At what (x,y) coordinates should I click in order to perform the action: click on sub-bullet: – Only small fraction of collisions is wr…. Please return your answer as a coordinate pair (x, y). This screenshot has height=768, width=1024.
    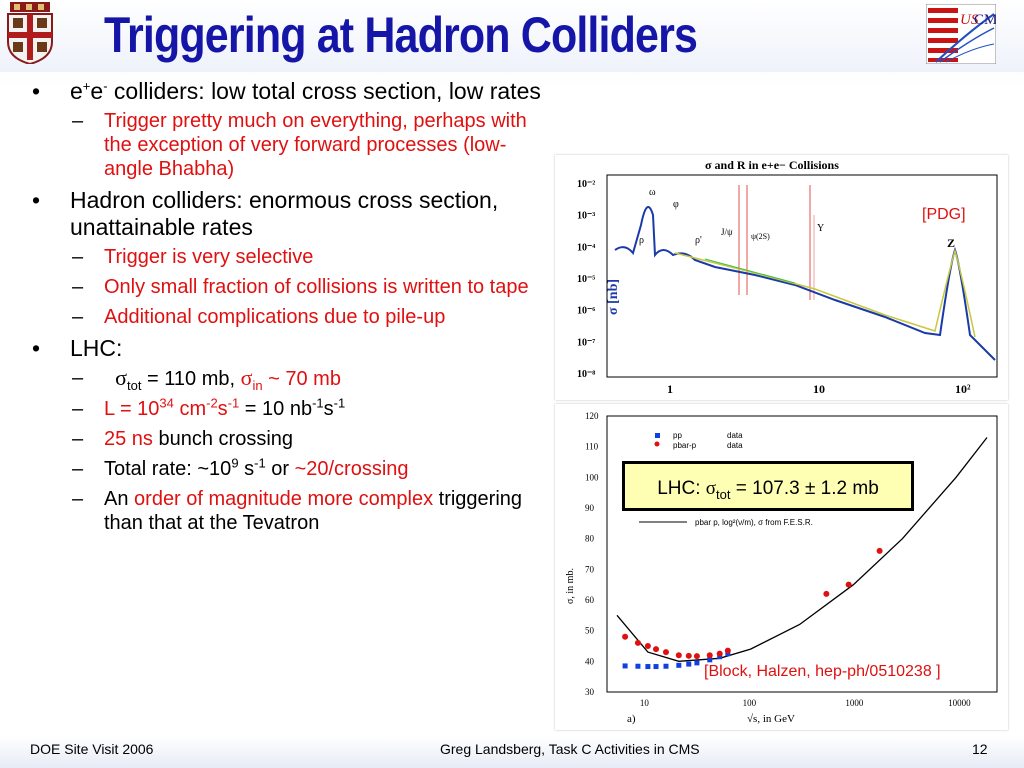
    Looking at the image, I should click on (304, 287).